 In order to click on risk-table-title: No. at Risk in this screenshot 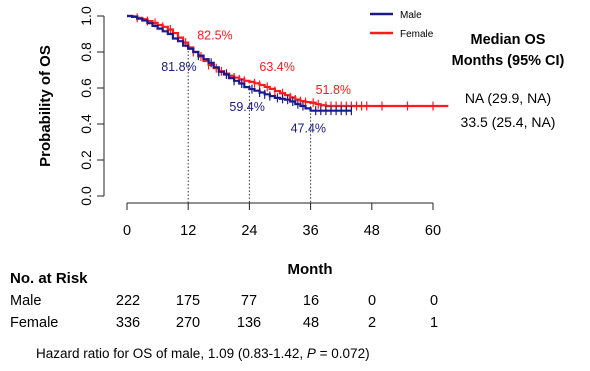, I will do `click(49, 278)`.